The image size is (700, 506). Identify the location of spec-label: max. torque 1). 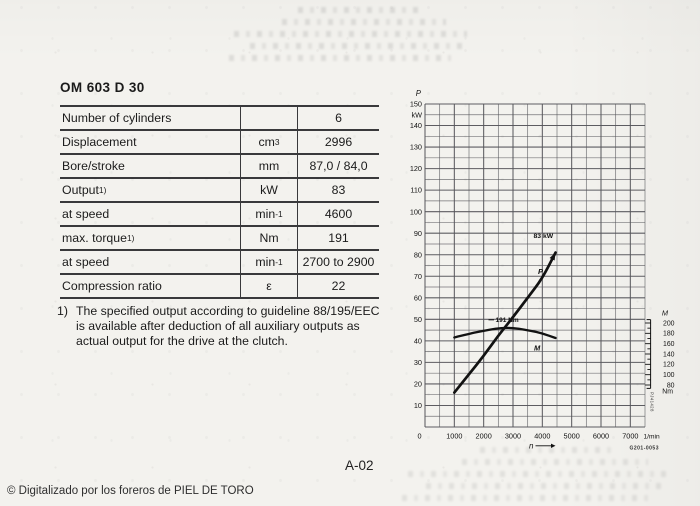
(98, 238).